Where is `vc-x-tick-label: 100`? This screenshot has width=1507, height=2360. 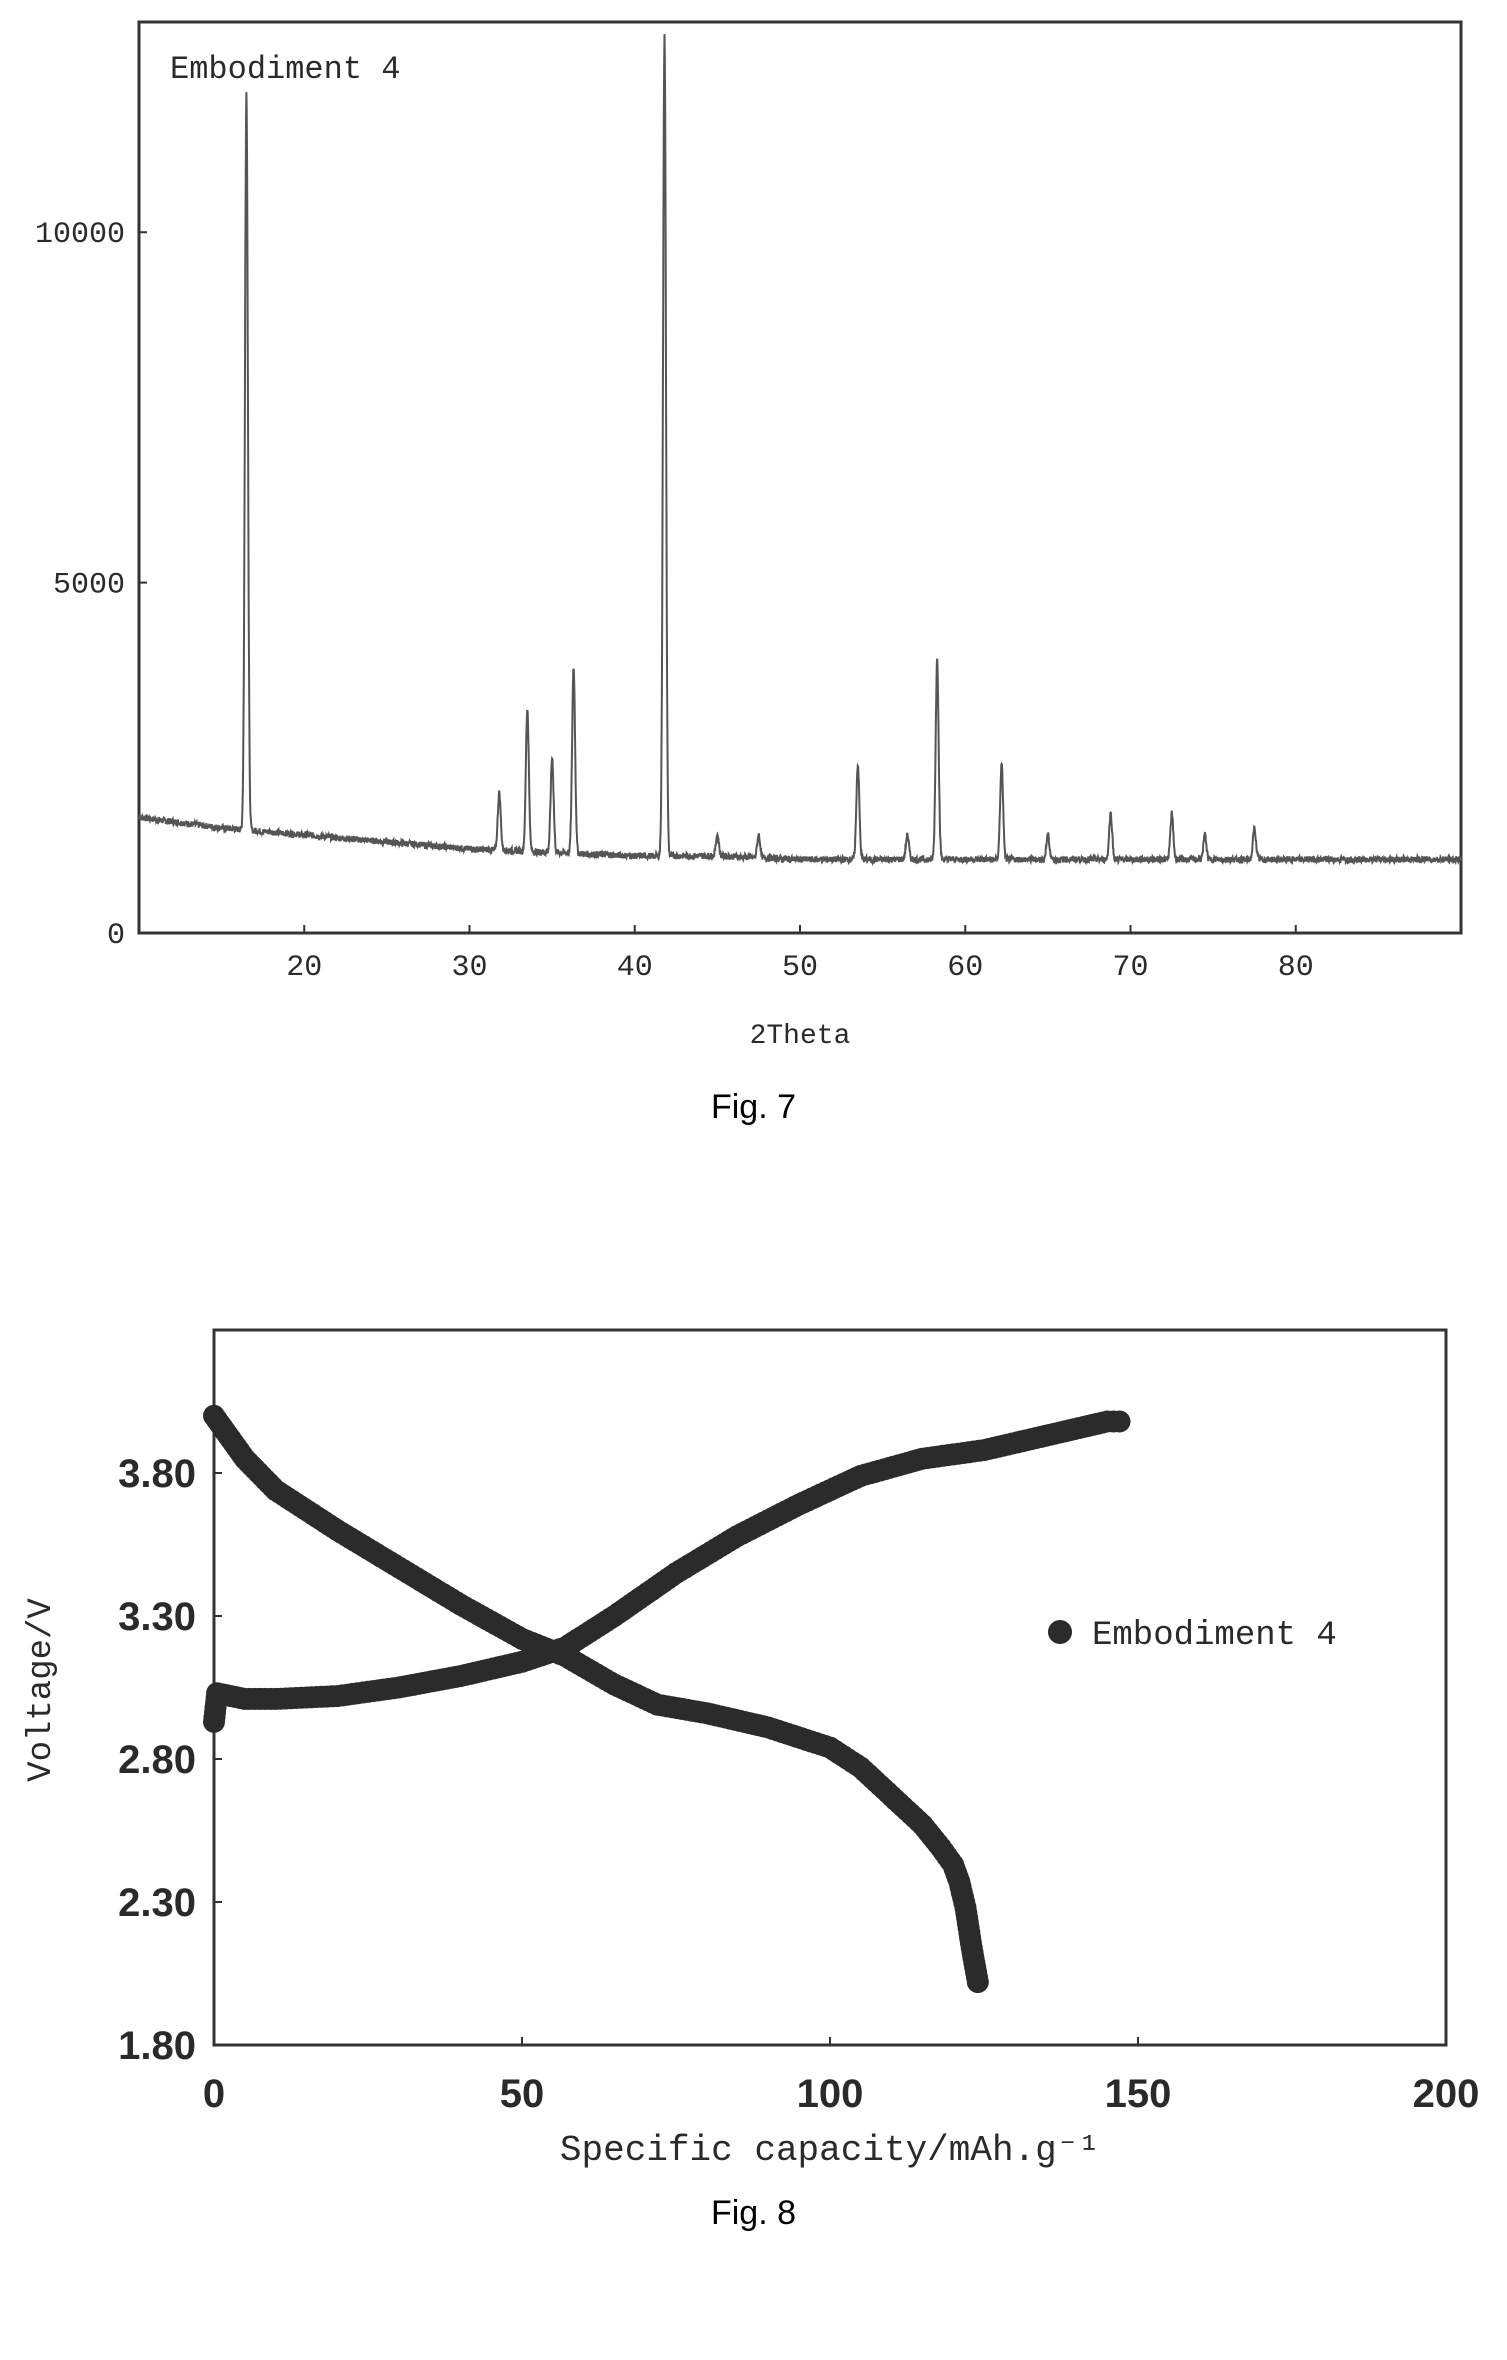
vc-x-tick-label: 100 is located at coordinates (830, 2094).